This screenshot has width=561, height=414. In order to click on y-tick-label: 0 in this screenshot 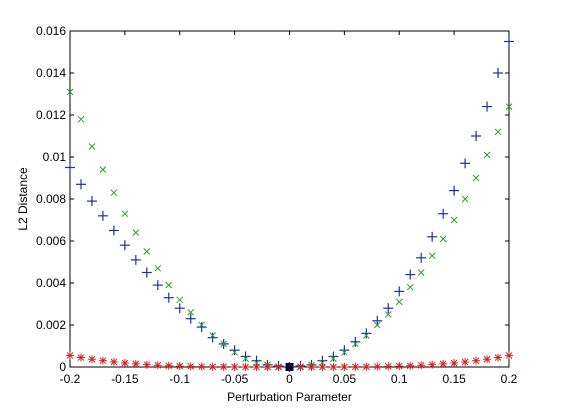, I will do `click(62, 367)`.